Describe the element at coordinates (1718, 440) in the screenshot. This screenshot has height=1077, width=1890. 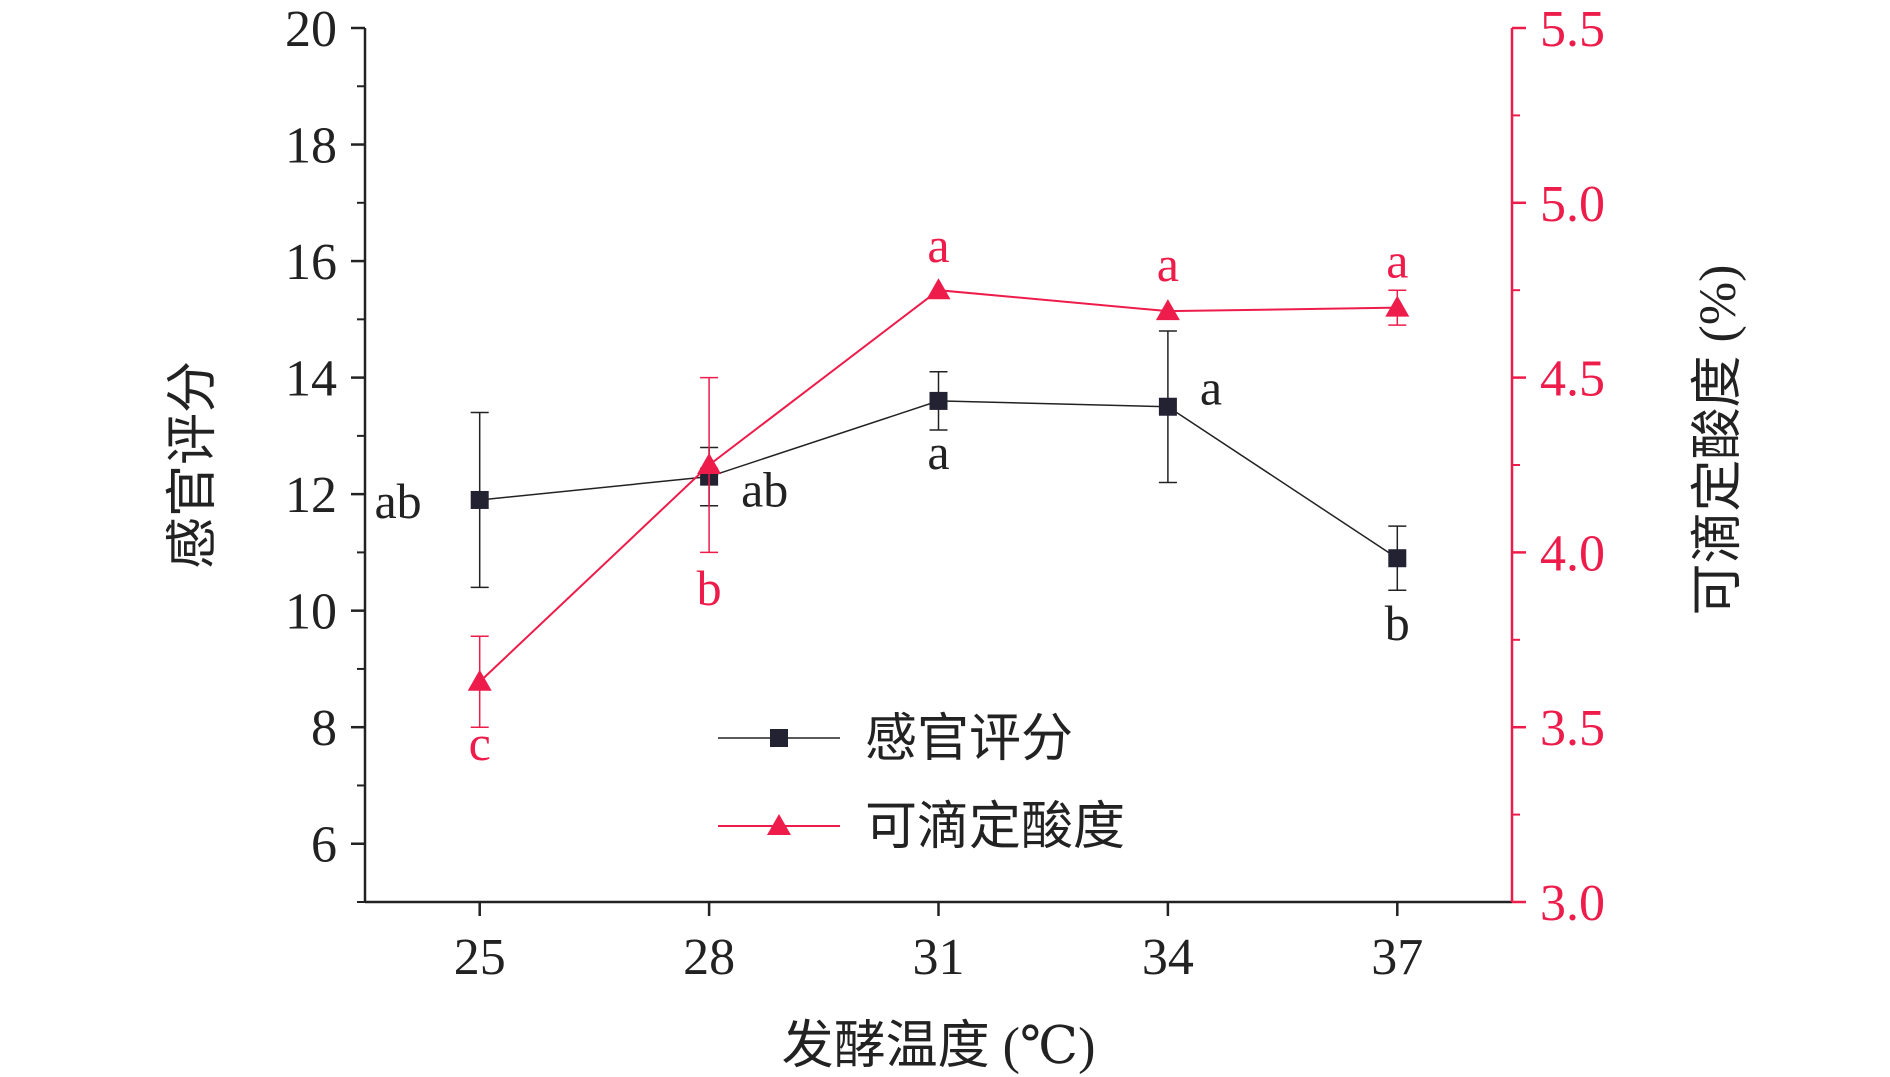
I see `y-right-axis-title: 可滴定酸度 (%)` at that location.